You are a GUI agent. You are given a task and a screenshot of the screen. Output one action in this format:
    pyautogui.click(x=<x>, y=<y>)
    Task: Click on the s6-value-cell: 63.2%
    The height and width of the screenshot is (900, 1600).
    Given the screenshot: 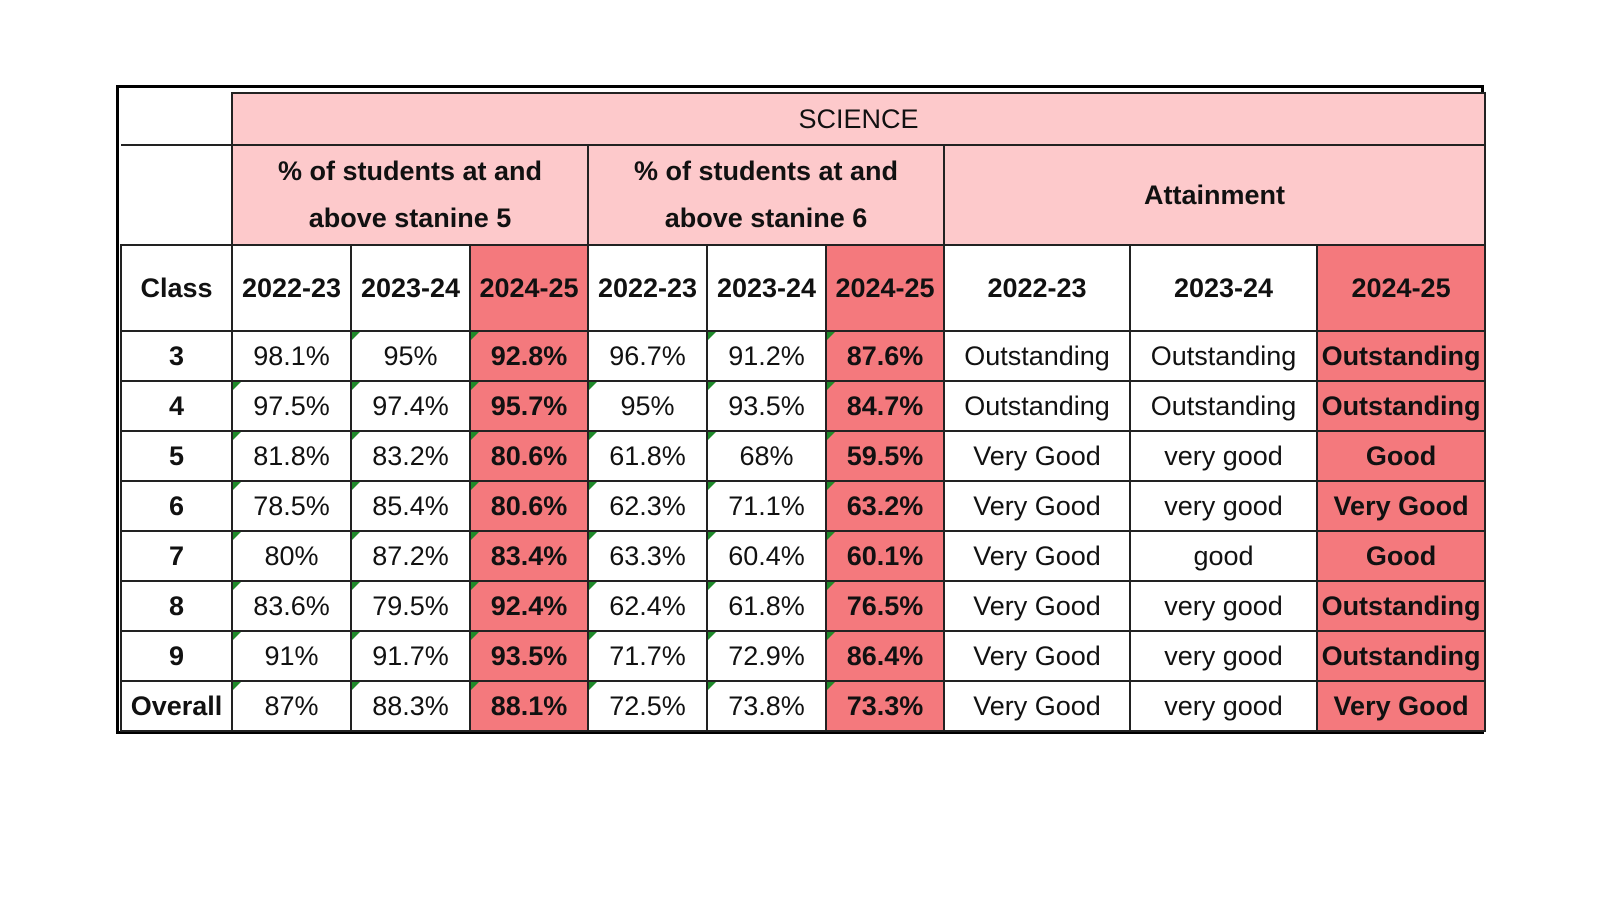 What is the action you would take?
    pyautogui.click(x=885, y=506)
    